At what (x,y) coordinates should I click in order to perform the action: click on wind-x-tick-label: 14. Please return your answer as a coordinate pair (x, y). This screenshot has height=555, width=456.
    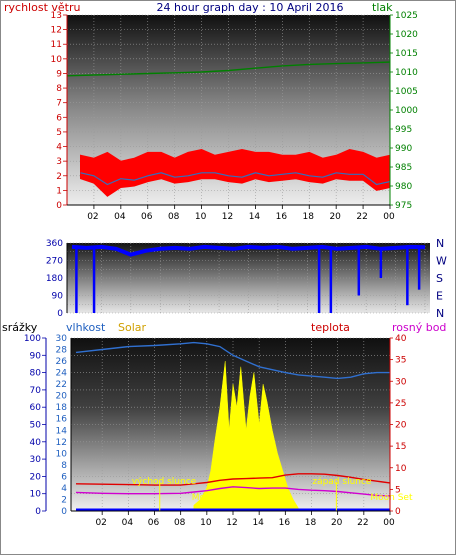
    Looking at the image, I should click on (255, 217).